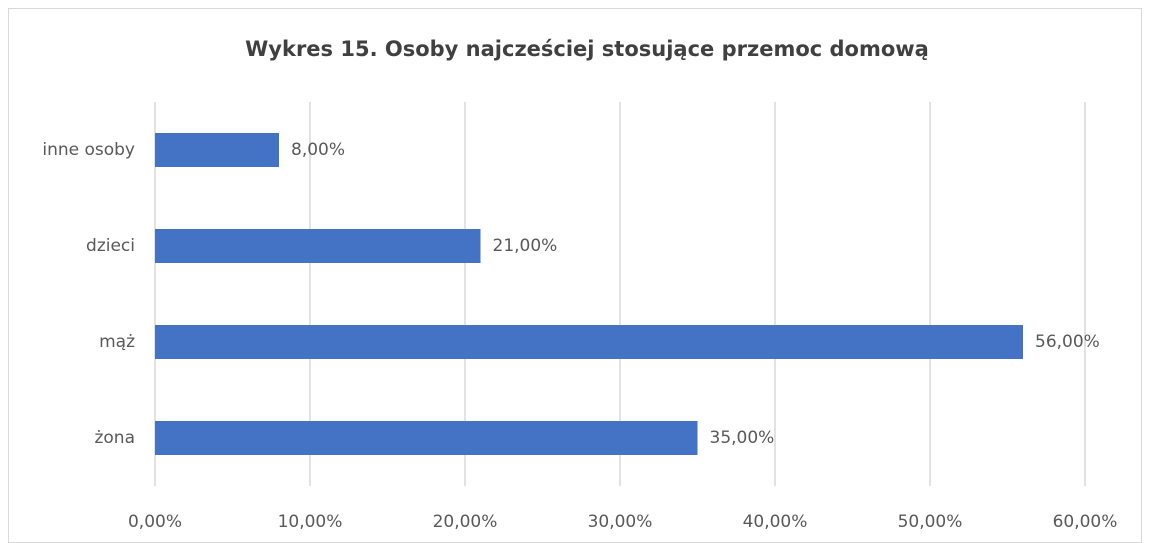 This screenshot has height=543, width=1150. I want to click on x-tick-label: 0,00%, so click(155, 522).